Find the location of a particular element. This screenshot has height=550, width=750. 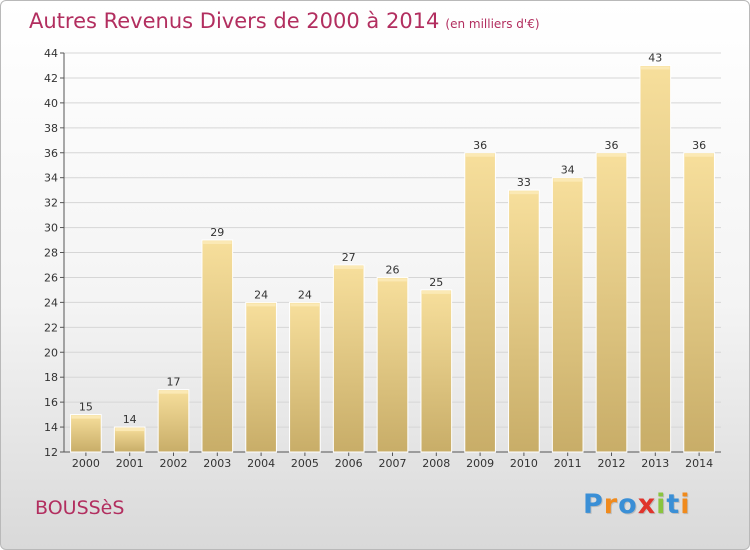

logo-letter: o is located at coordinates (628, 504).